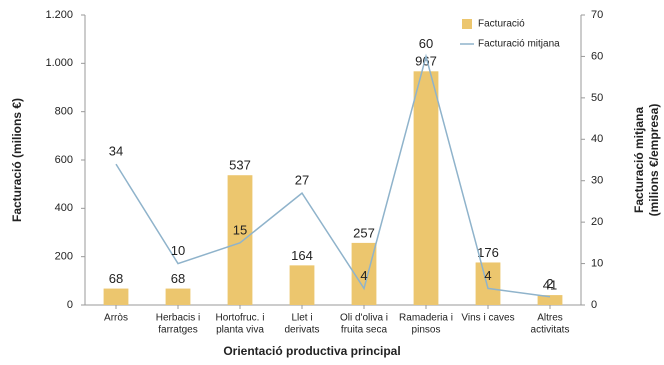 The height and width of the screenshot is (365, 664). I want to click on x-tick-label: pinsos, so click(426, 330).